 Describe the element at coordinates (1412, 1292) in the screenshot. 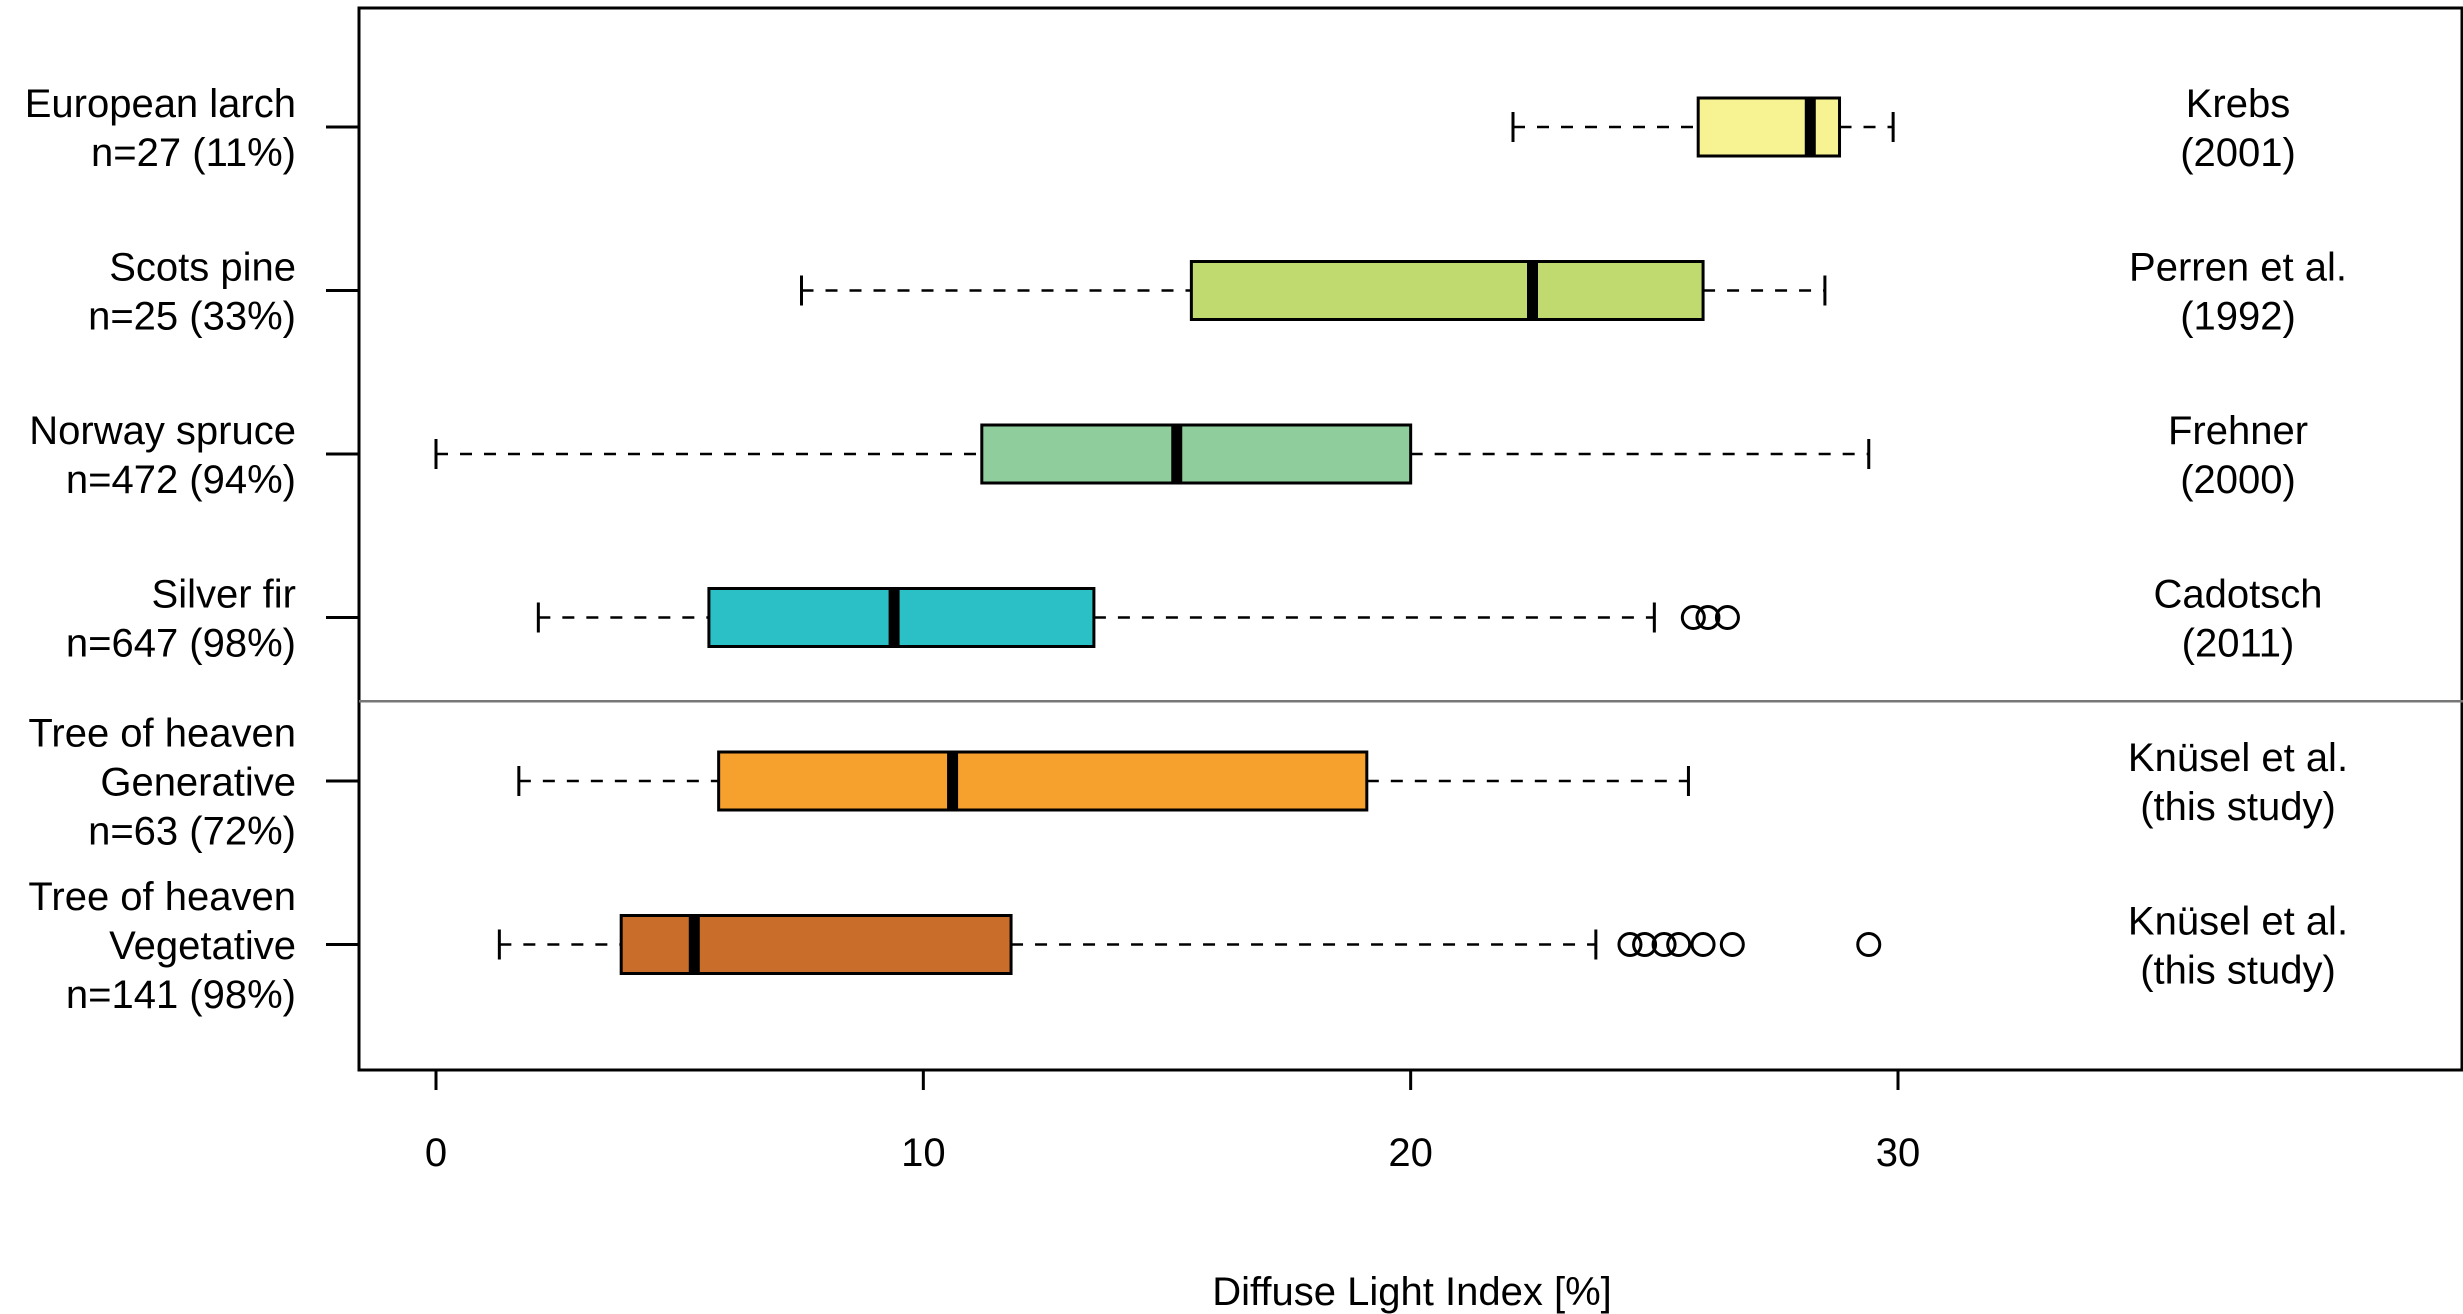

I see `x-axis-label: Diffuse Light Index [%]` at that location.